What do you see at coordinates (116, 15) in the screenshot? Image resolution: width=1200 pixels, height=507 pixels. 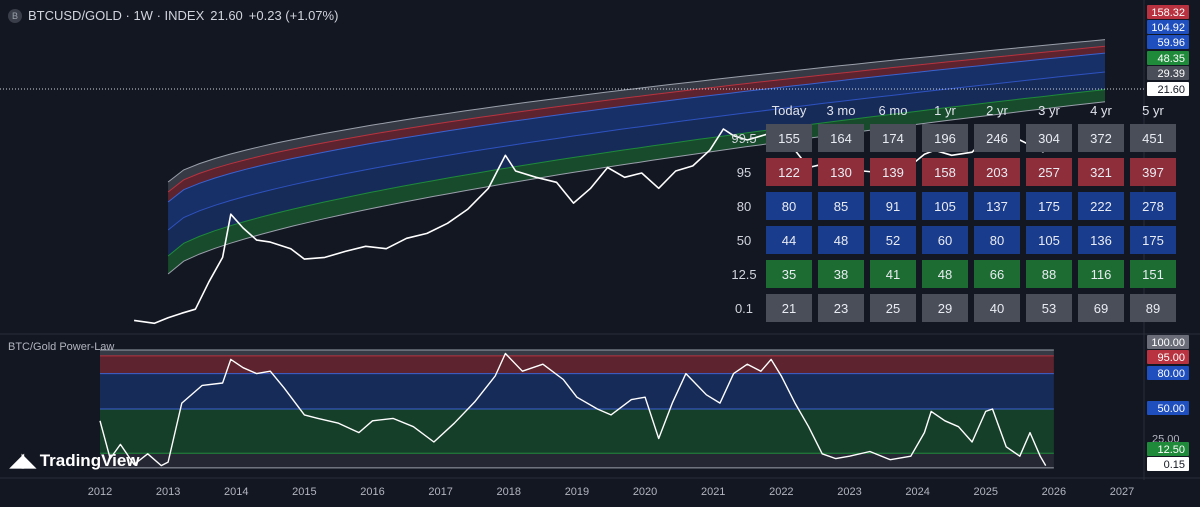 I see `symbol-title: BTCUSD/GOLD · 1W · INDEX` at bounding box center [116, 15].